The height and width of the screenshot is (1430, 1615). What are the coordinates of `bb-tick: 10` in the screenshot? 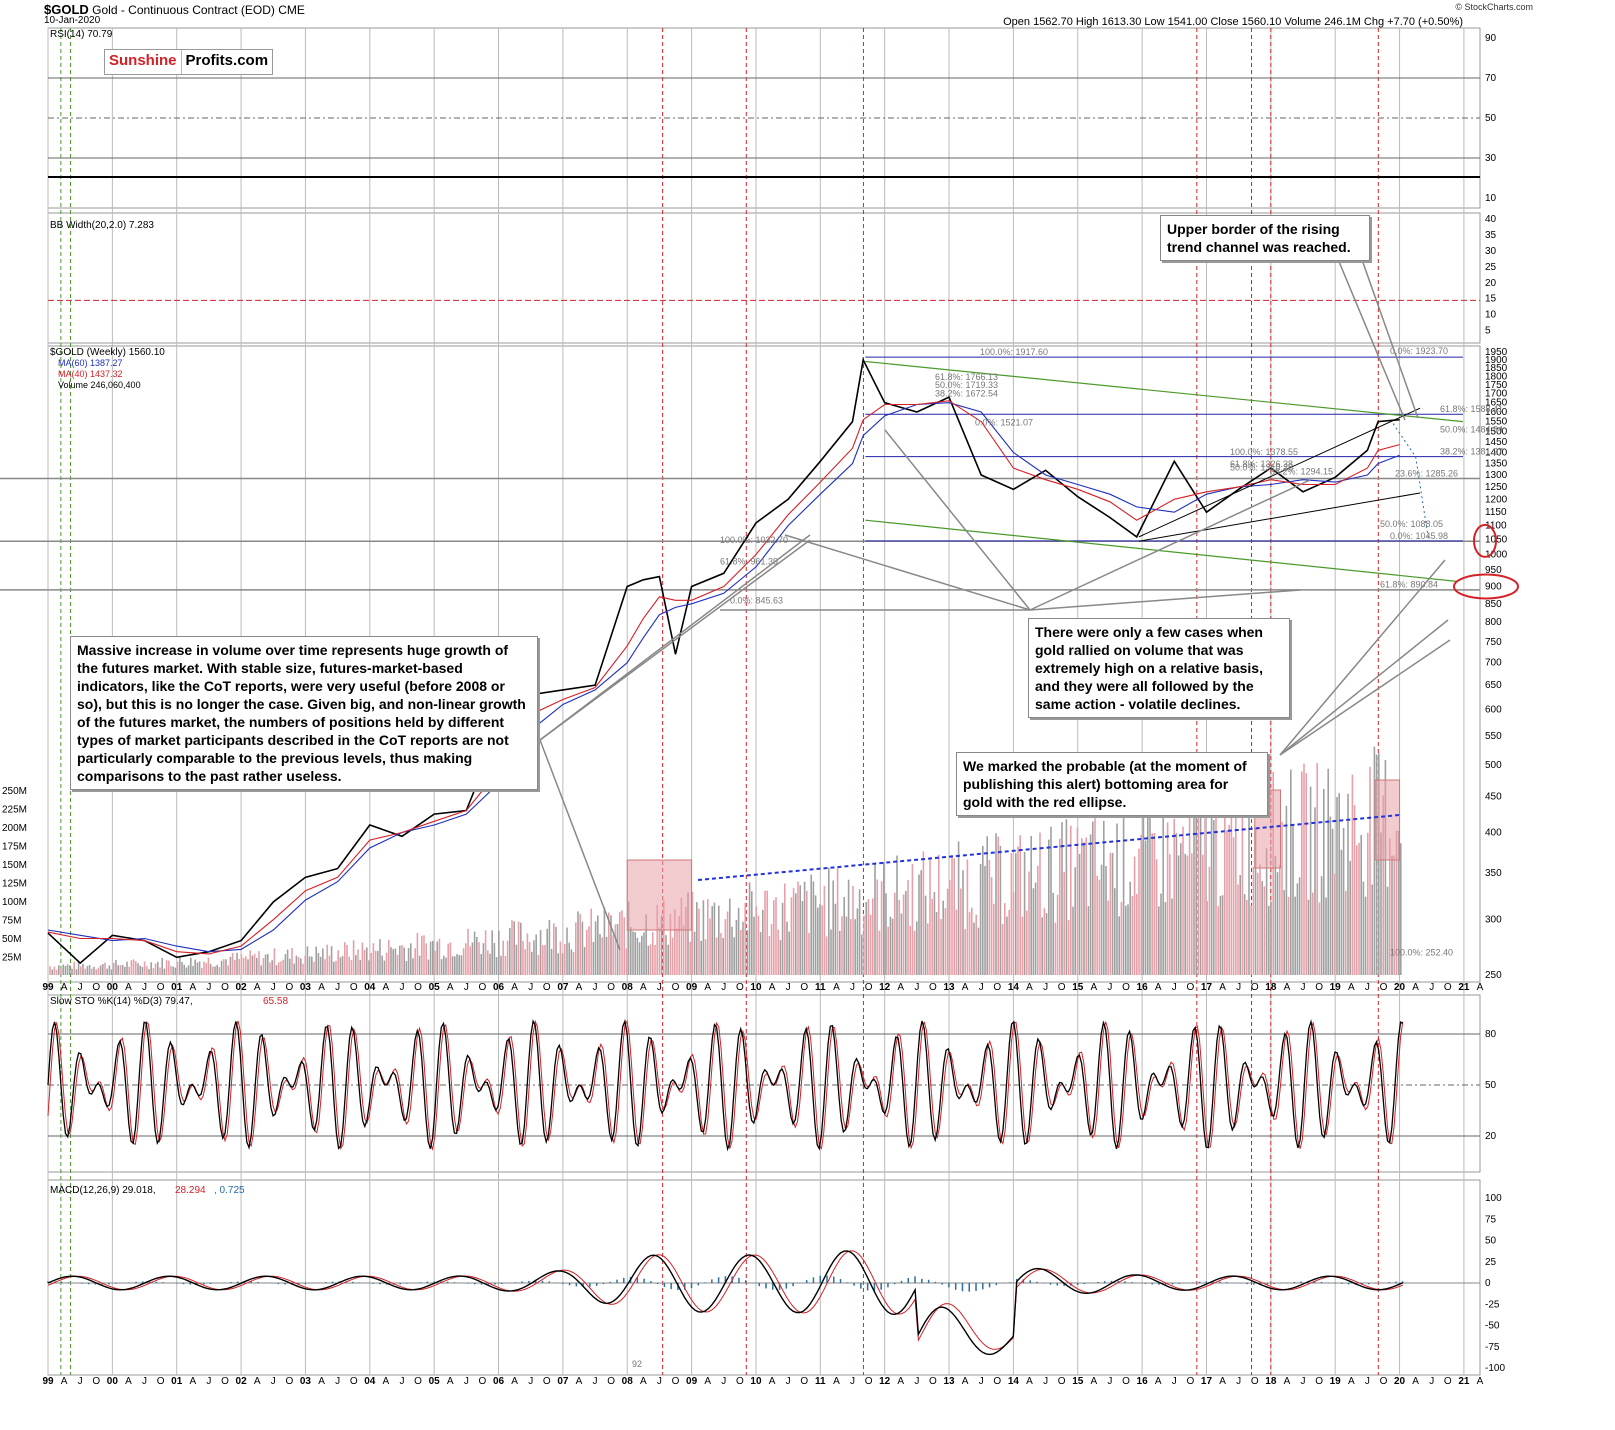 It's located at (1491, 315).